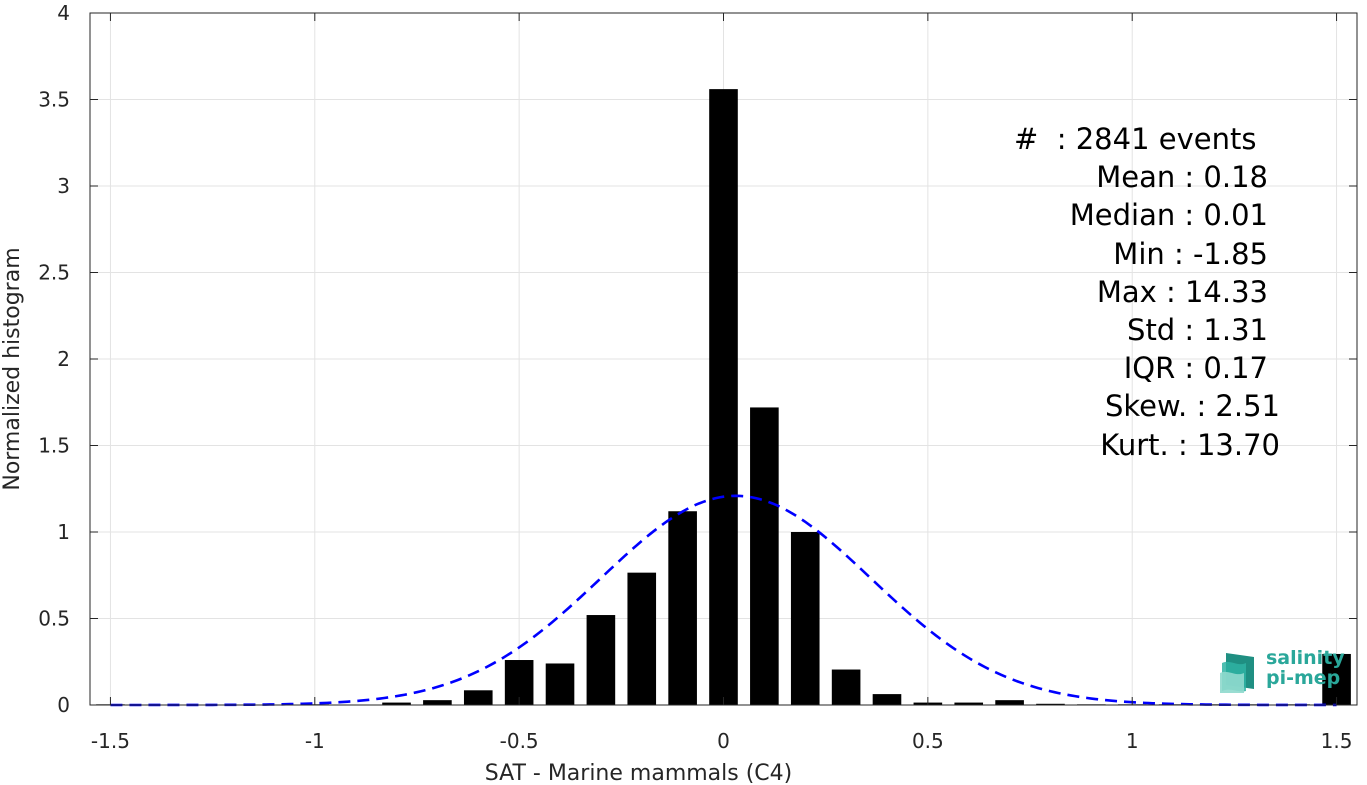 The width and height of the screenshot is (1367, 785). I want to click on stat-std: Std : 1.31, so click(1197, 330).